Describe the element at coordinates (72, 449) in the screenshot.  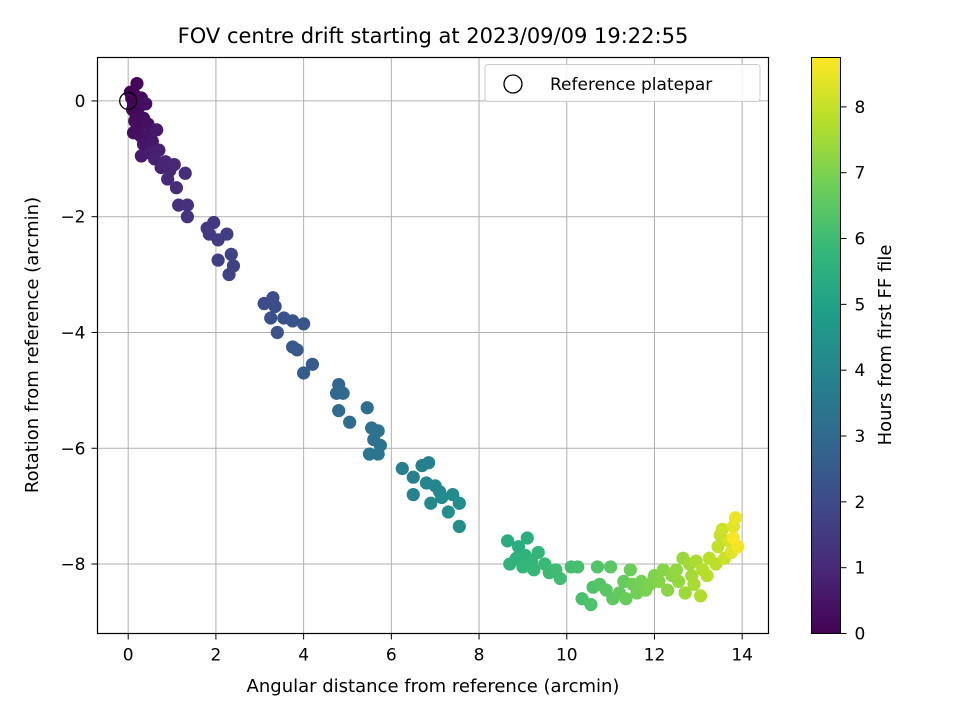
I see `y-tick-label: −6` at that location.